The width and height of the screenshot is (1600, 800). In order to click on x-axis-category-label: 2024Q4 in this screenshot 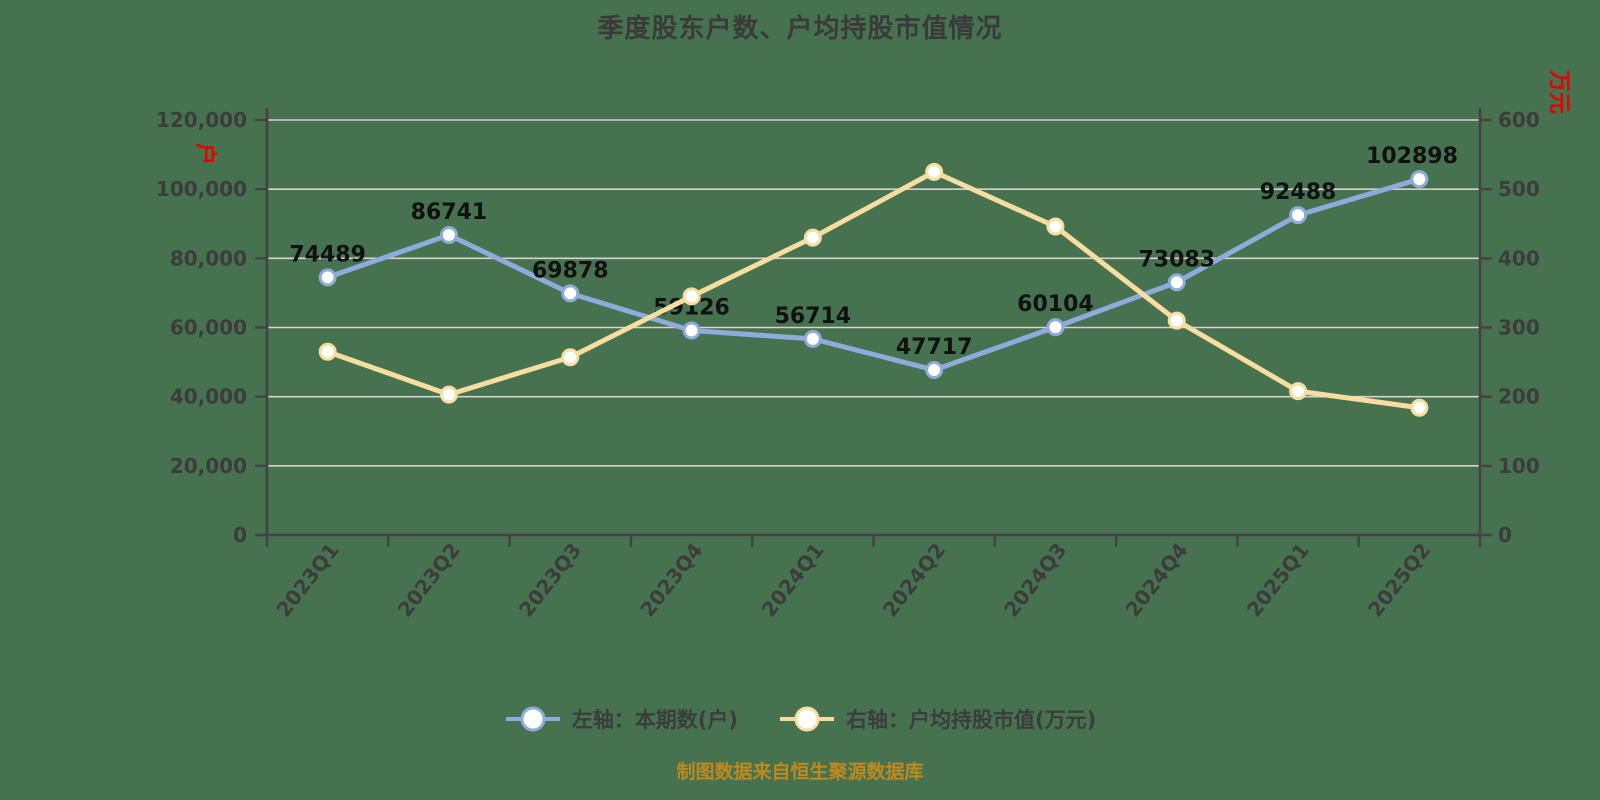, I will do `click(1156, 579)`.